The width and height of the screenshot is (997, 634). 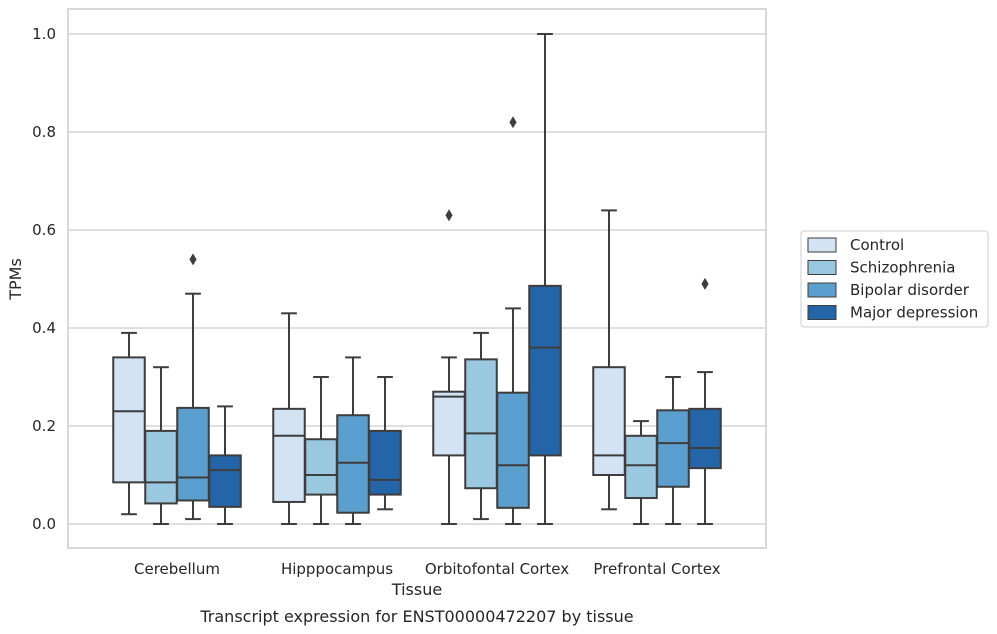 What do you see at coordinates (656, 569) in the screenshot?
I see `x-tick-label: Prefrontal Cortex` at bounding box center [656, 569].